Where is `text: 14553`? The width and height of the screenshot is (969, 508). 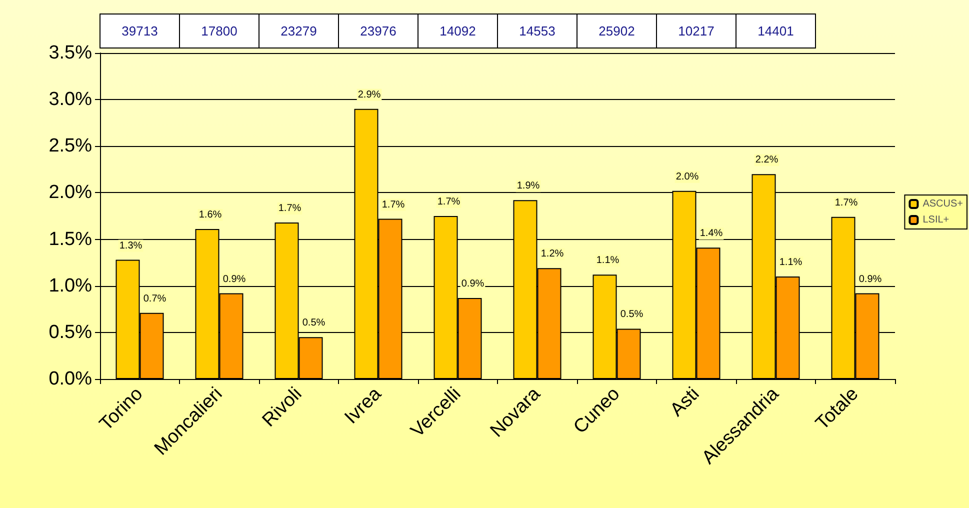 text: 14553 is located at coordinates (537, 31).